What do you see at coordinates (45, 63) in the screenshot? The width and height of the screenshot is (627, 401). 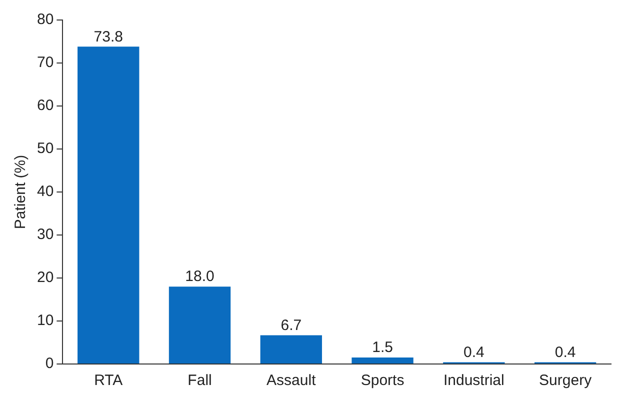 I see `y-tick-label: 70` at bounding box center [45, 63].